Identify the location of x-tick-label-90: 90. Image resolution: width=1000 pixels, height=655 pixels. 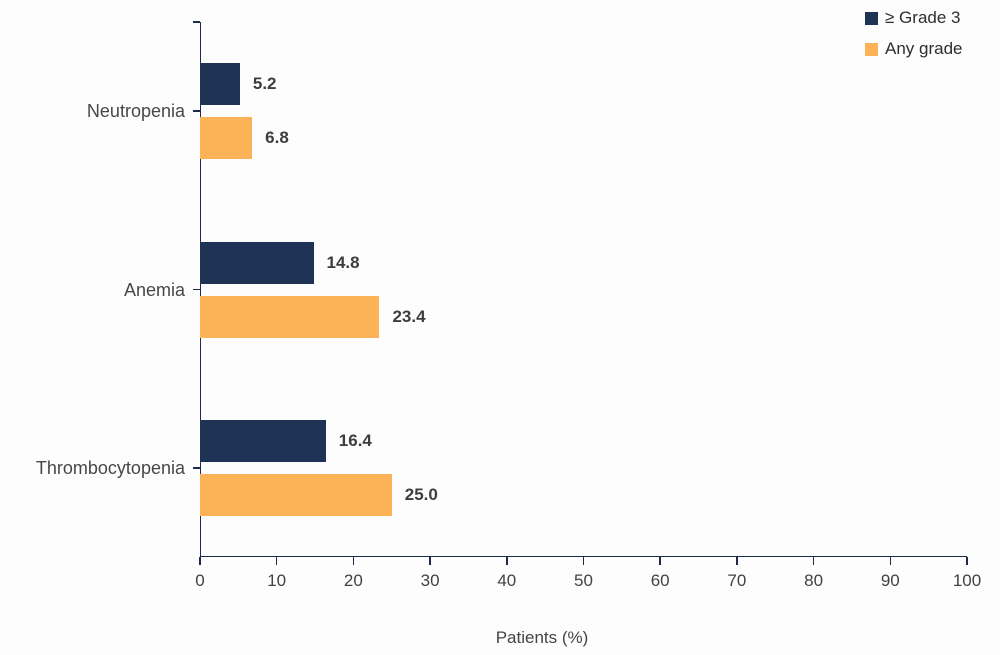
(890, 580).